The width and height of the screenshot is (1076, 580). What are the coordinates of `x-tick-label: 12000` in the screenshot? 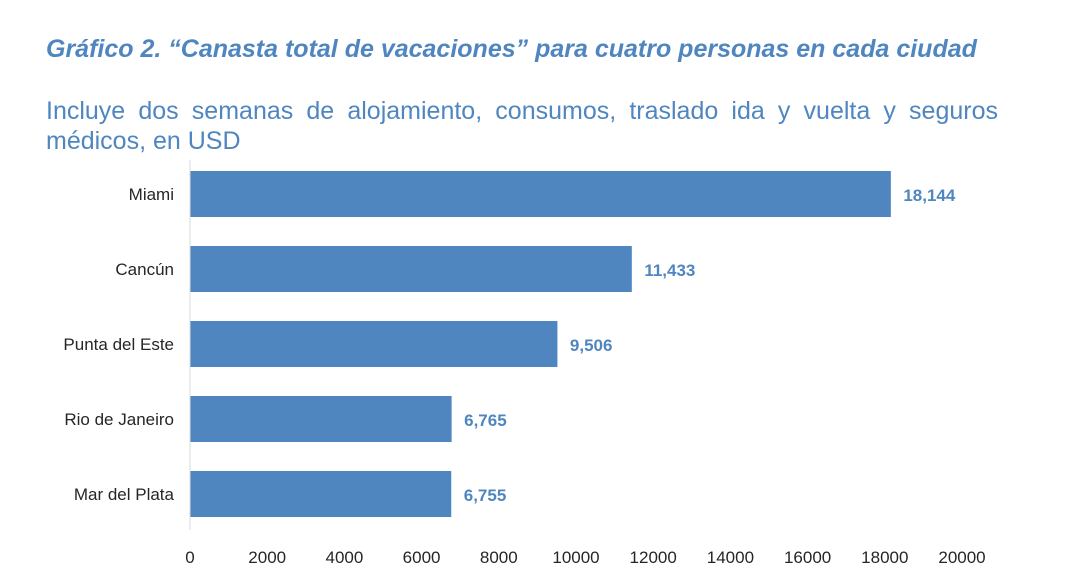 It's located at (653, 557).